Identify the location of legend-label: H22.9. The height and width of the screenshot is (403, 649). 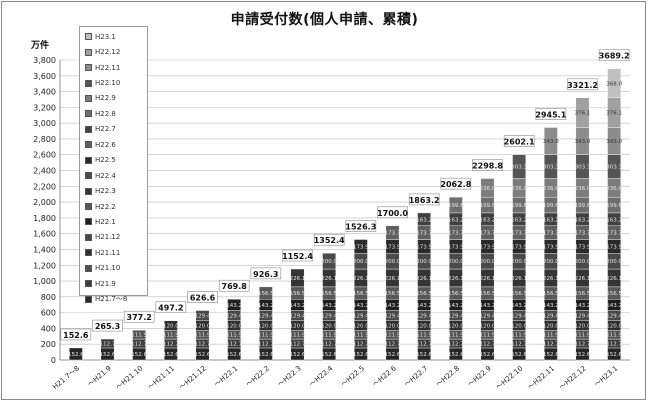
(105, 98).